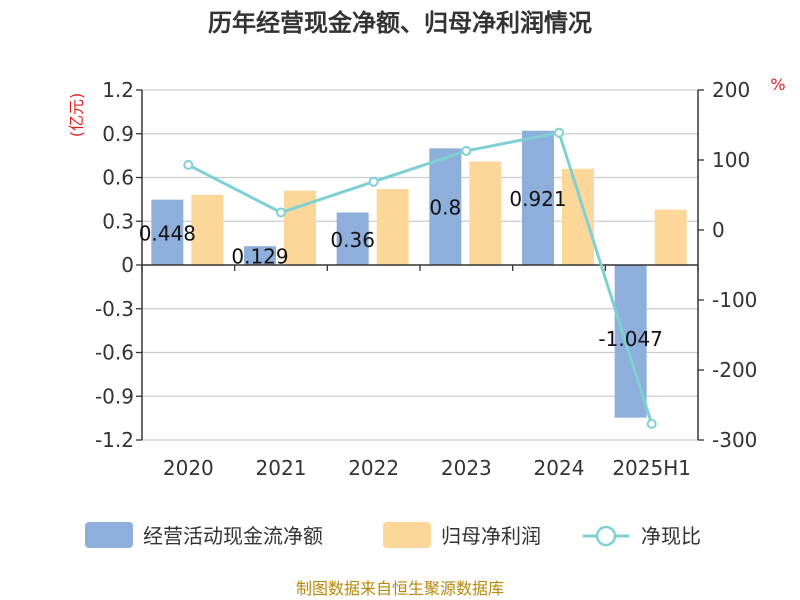 This screenshot has height=600, width=800. Describe the element at coordinates (114, 353) in the screenshot. I see `left-tick-label: -0.6` at that location.